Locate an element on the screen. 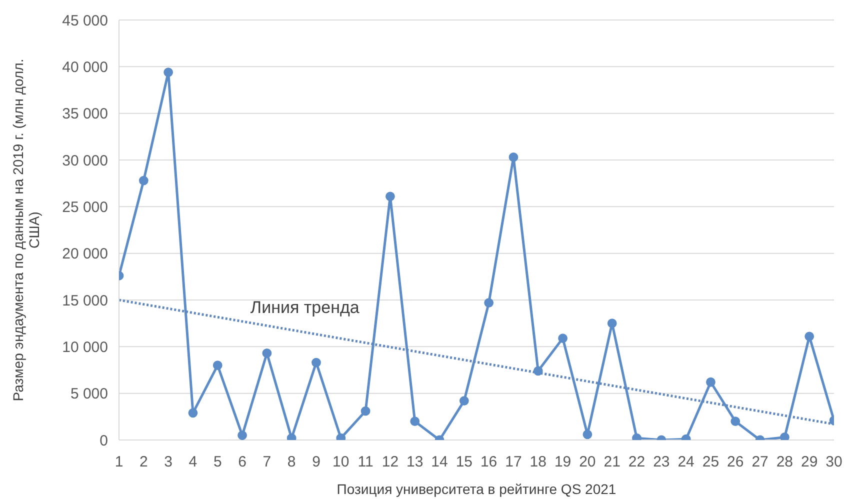 This screenshot has height=499, width=848. x-tick-label: 13 is located at coordinates (415, 462).